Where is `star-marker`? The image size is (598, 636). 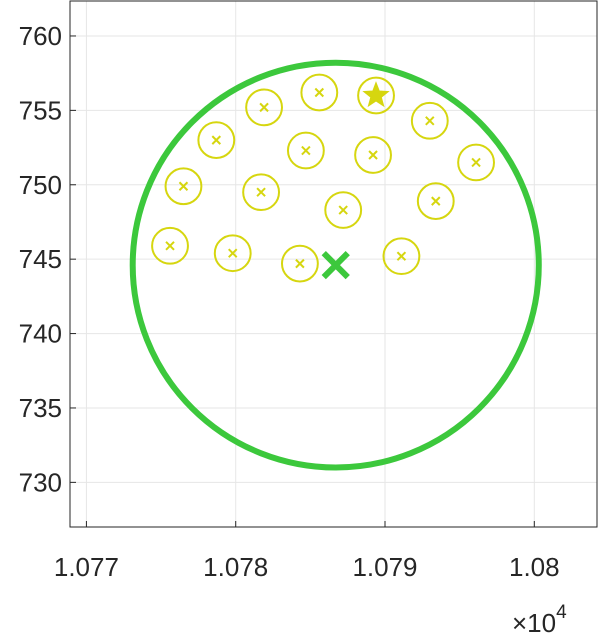 star-marker is located at coordinates (376, 94).